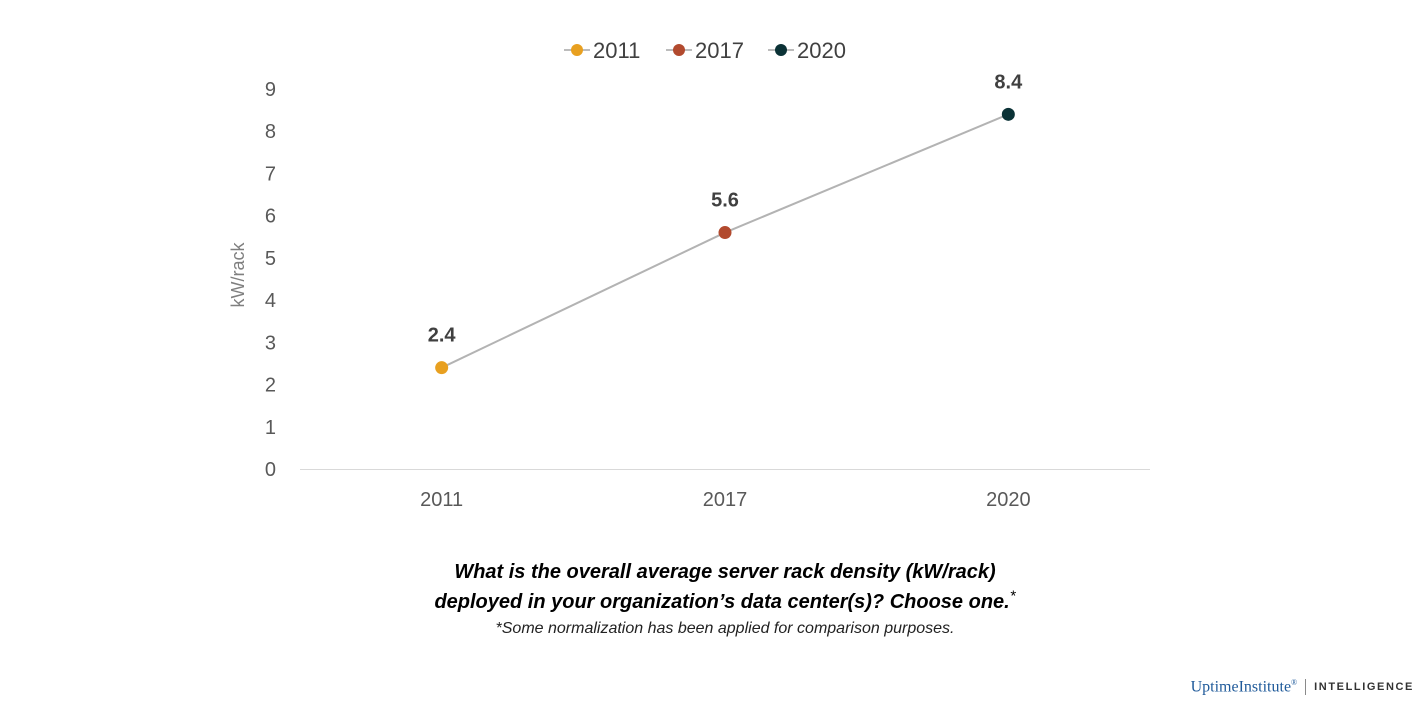 The image size is (1426, 702). Describe the element at coordinates (725, 201) in the screenshot. I see `data-label: 5.6` at that location.